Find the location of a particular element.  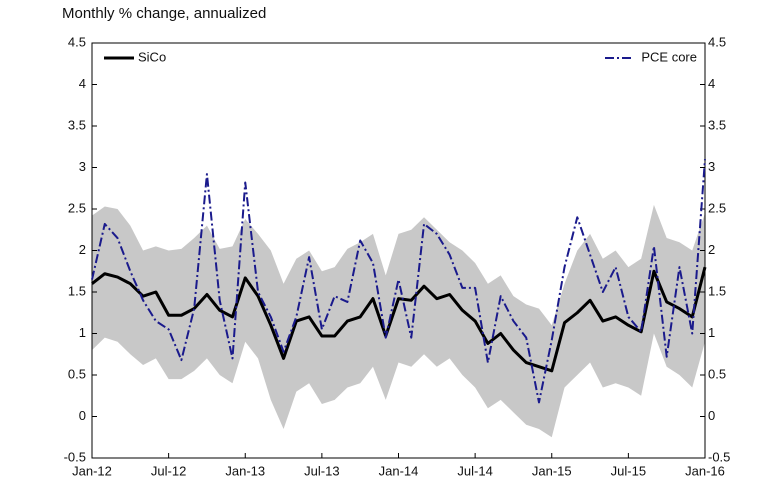

y2-tick-label: -0.5 is located at coordinates (719, 456).